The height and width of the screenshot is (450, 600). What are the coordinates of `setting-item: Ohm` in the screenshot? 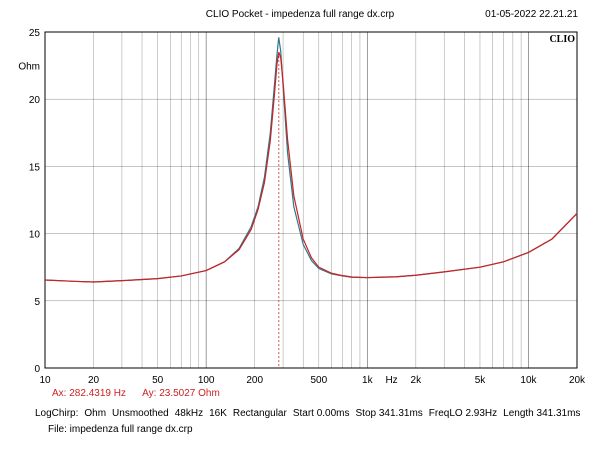 It's located at (95, 413).